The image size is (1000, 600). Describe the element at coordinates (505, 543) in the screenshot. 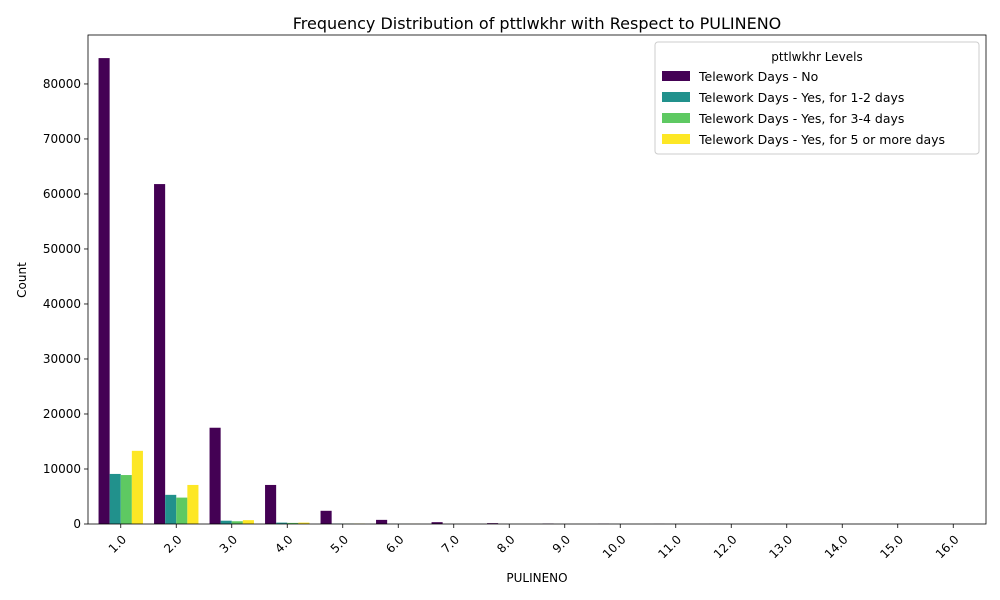

I see `x-tick-label: 8.0` at that location.